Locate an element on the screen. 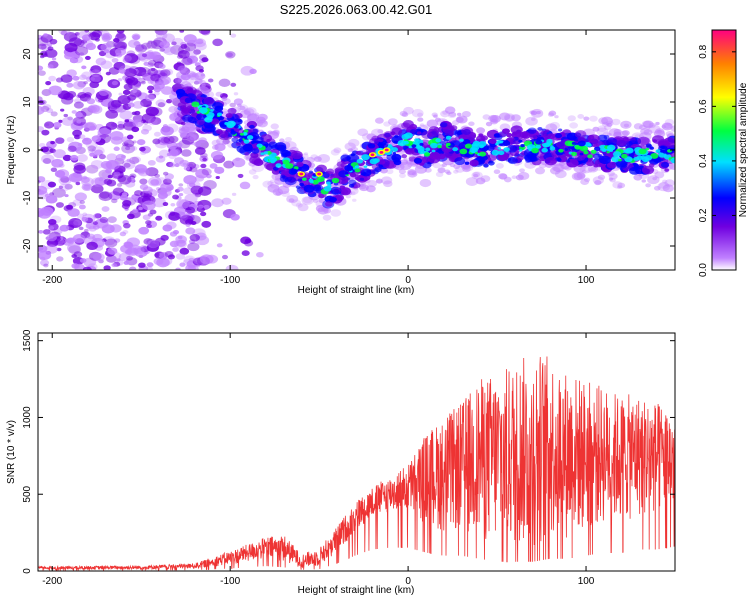 The image size is (750, 600). snr-x-tick-label: -100 is located at coordinates (230, 581).